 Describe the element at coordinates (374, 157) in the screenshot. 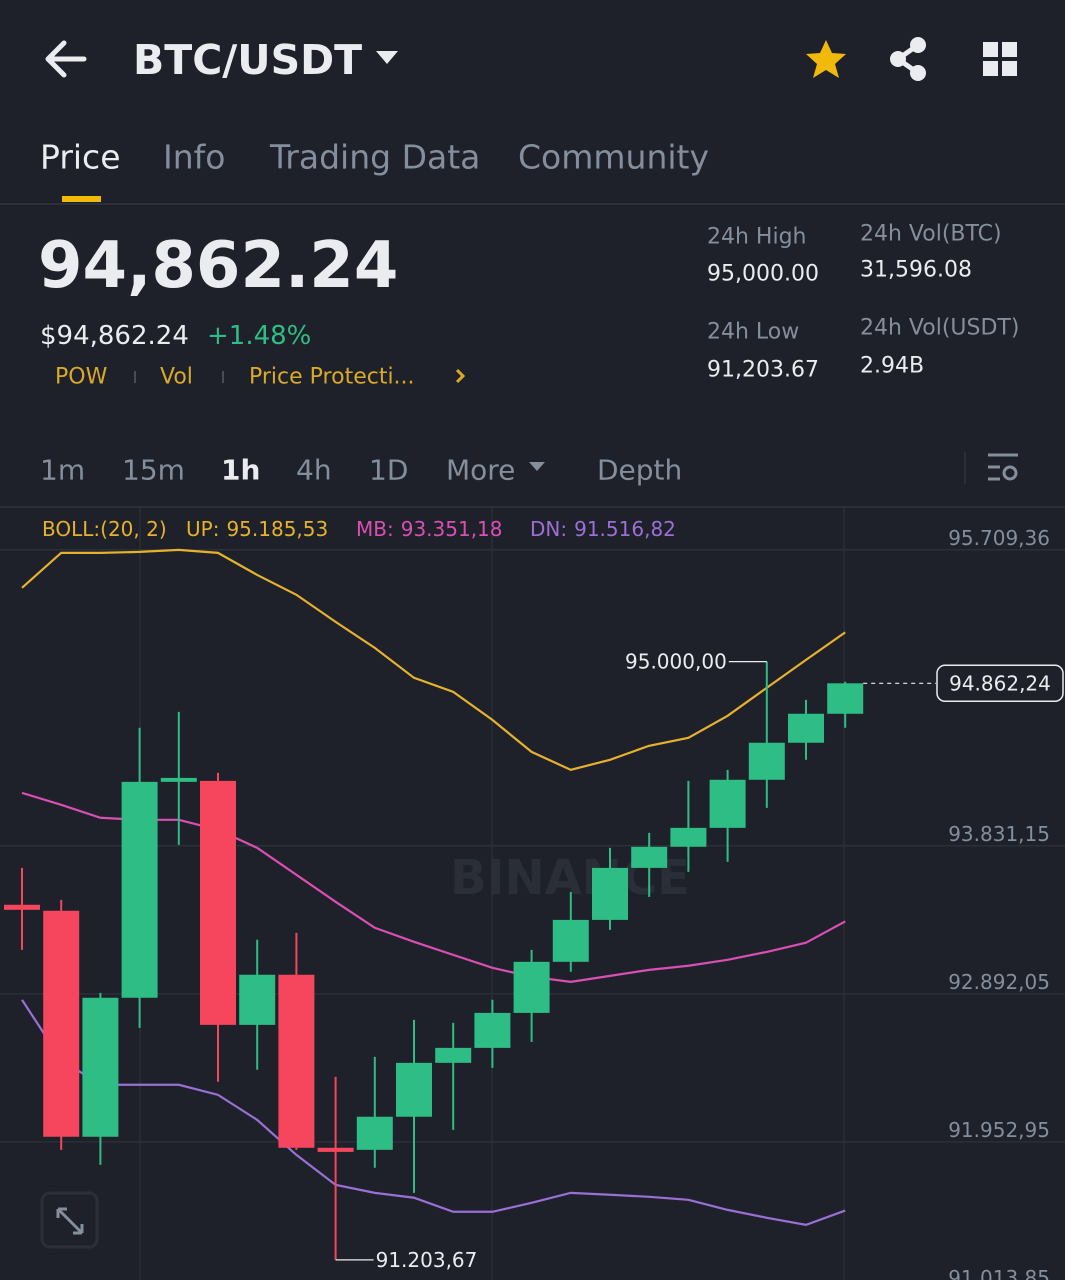

I see `tab: Trading Data` at that location.